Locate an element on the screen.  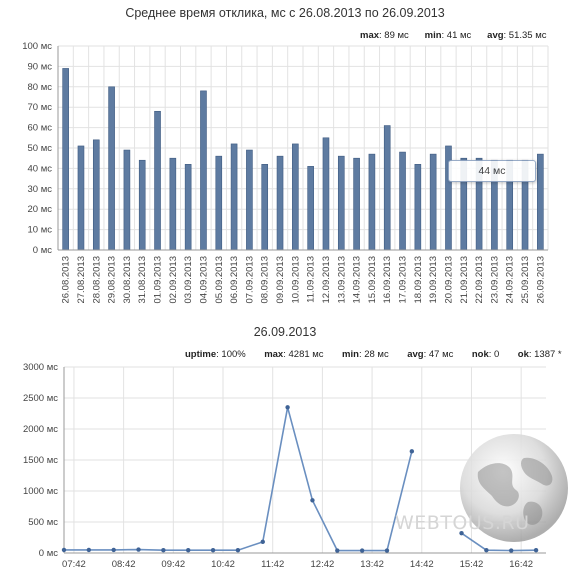
x-tick-label: 31.08.2013 is located at coordinates (142, 280).